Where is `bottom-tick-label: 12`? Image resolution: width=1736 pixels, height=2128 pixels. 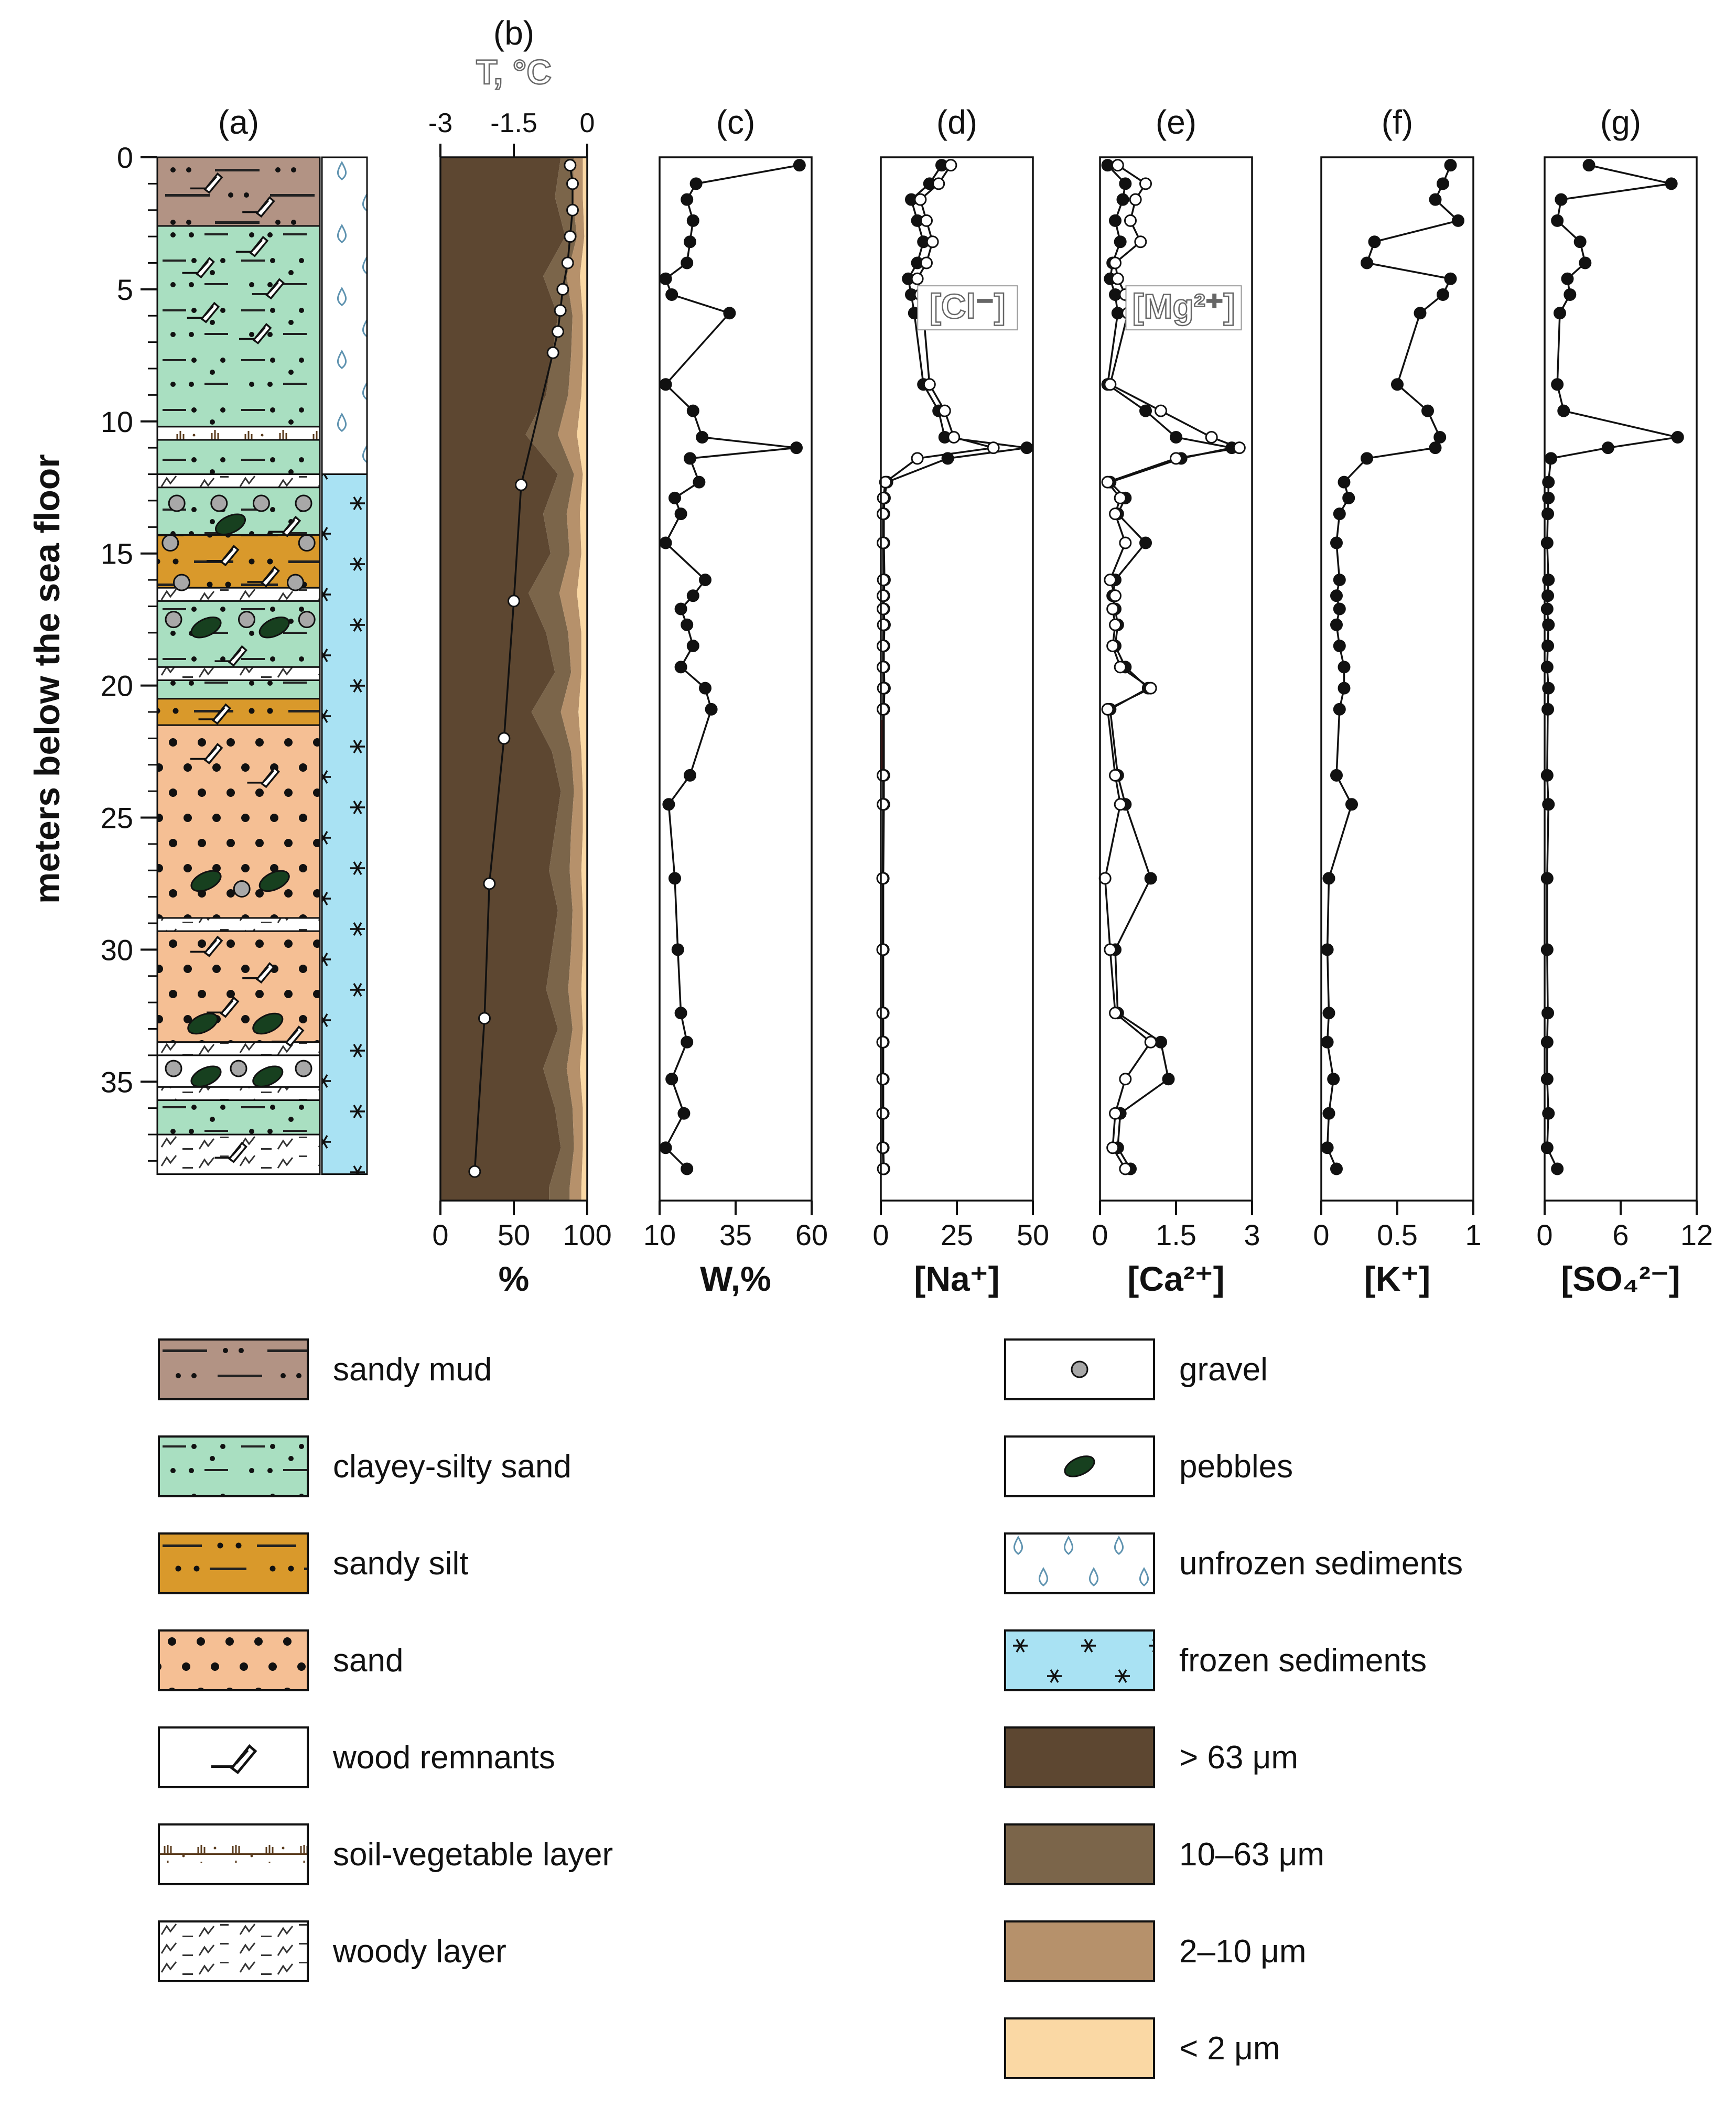
bottom-tick-label: 12 is located at coordinates (1696, 1234).